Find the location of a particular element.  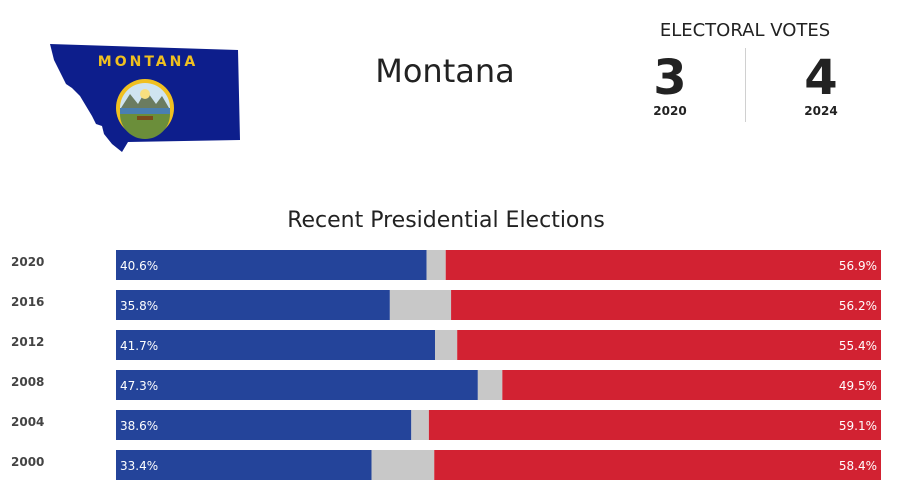

democrat-pct-label: 38.6% is located at coordinates (139, 426).